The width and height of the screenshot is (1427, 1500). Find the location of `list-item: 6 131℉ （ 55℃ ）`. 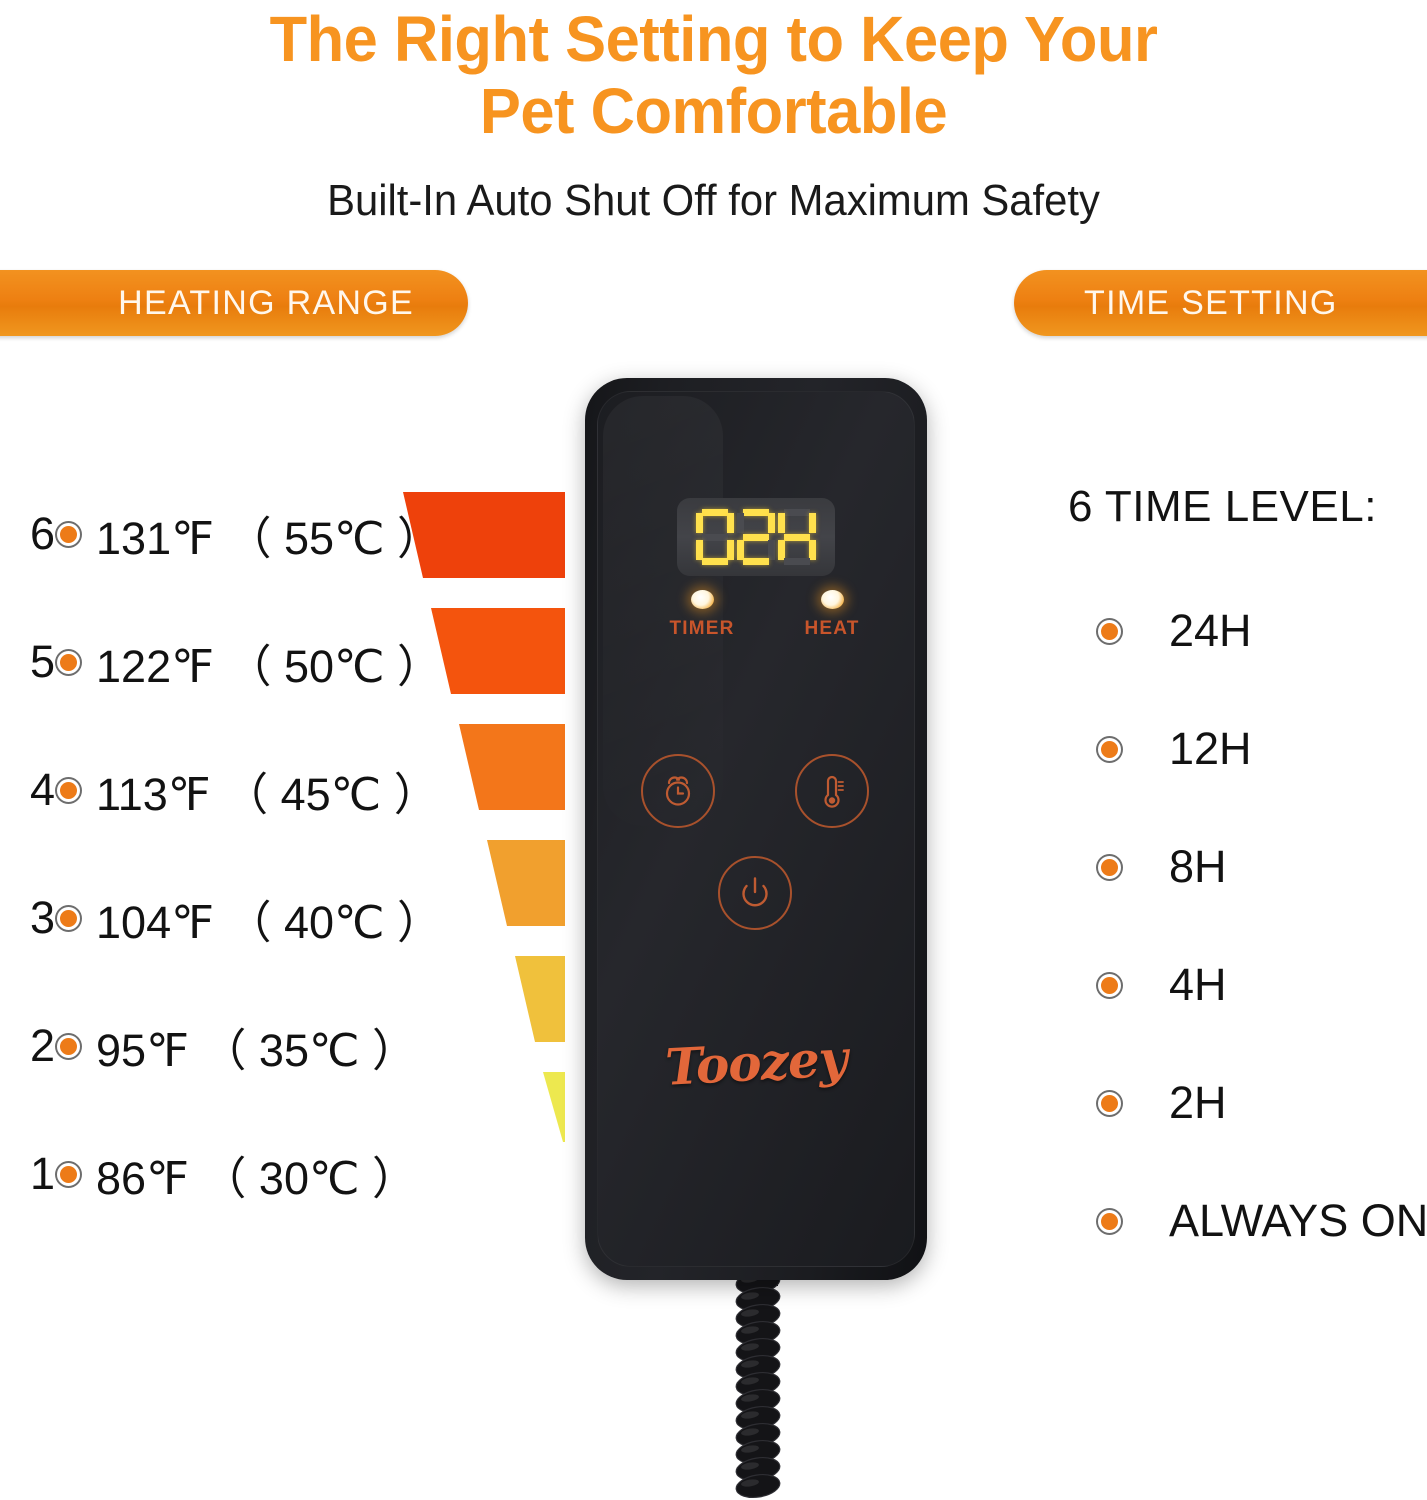

list-item: 6 131℉ （ 55℃ ） is located at coordinates (236, 534).